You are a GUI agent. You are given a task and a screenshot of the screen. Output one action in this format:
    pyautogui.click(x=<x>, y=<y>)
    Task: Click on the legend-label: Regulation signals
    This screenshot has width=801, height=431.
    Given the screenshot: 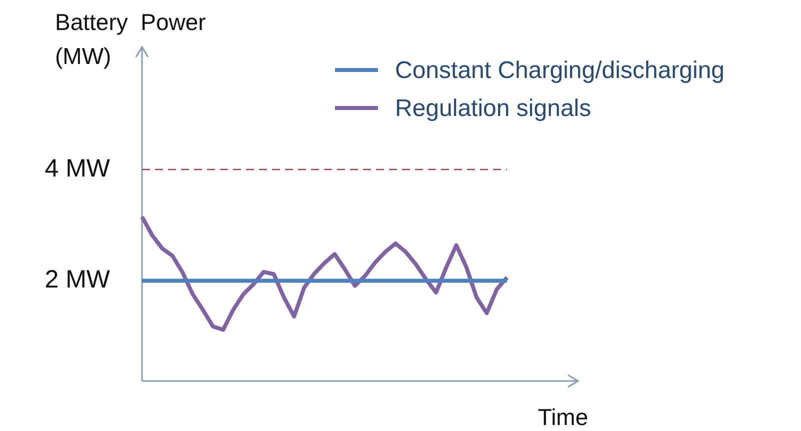 What is the action you would take?
    pyautogui.click(x=493, y=108)
    